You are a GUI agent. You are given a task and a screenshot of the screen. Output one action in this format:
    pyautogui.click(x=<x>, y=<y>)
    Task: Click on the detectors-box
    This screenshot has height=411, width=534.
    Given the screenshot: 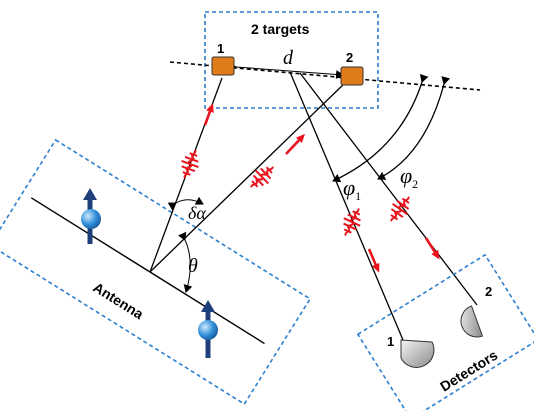 What is the action you would take?
    pyautogui.click(x=445, y=332)
    